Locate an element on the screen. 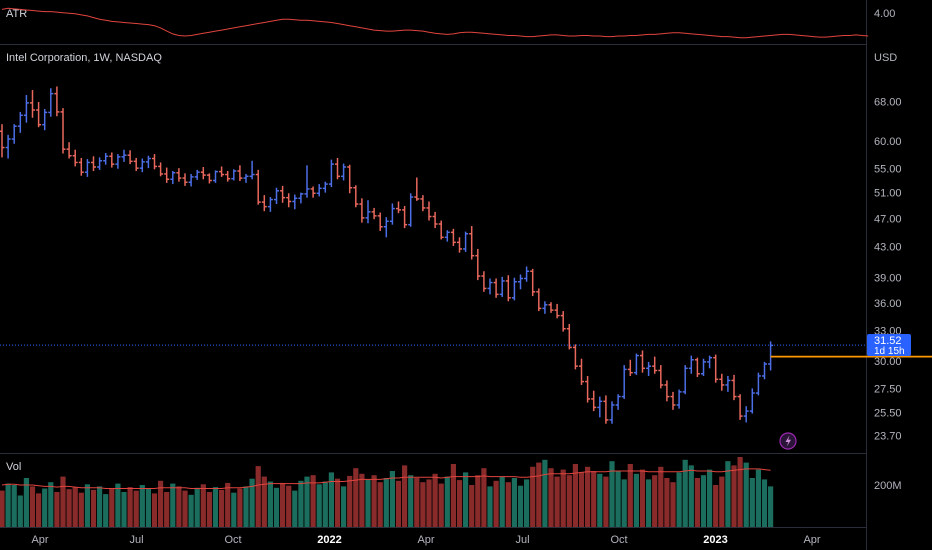  volume-ma-line is located at coordinates (386, 478).